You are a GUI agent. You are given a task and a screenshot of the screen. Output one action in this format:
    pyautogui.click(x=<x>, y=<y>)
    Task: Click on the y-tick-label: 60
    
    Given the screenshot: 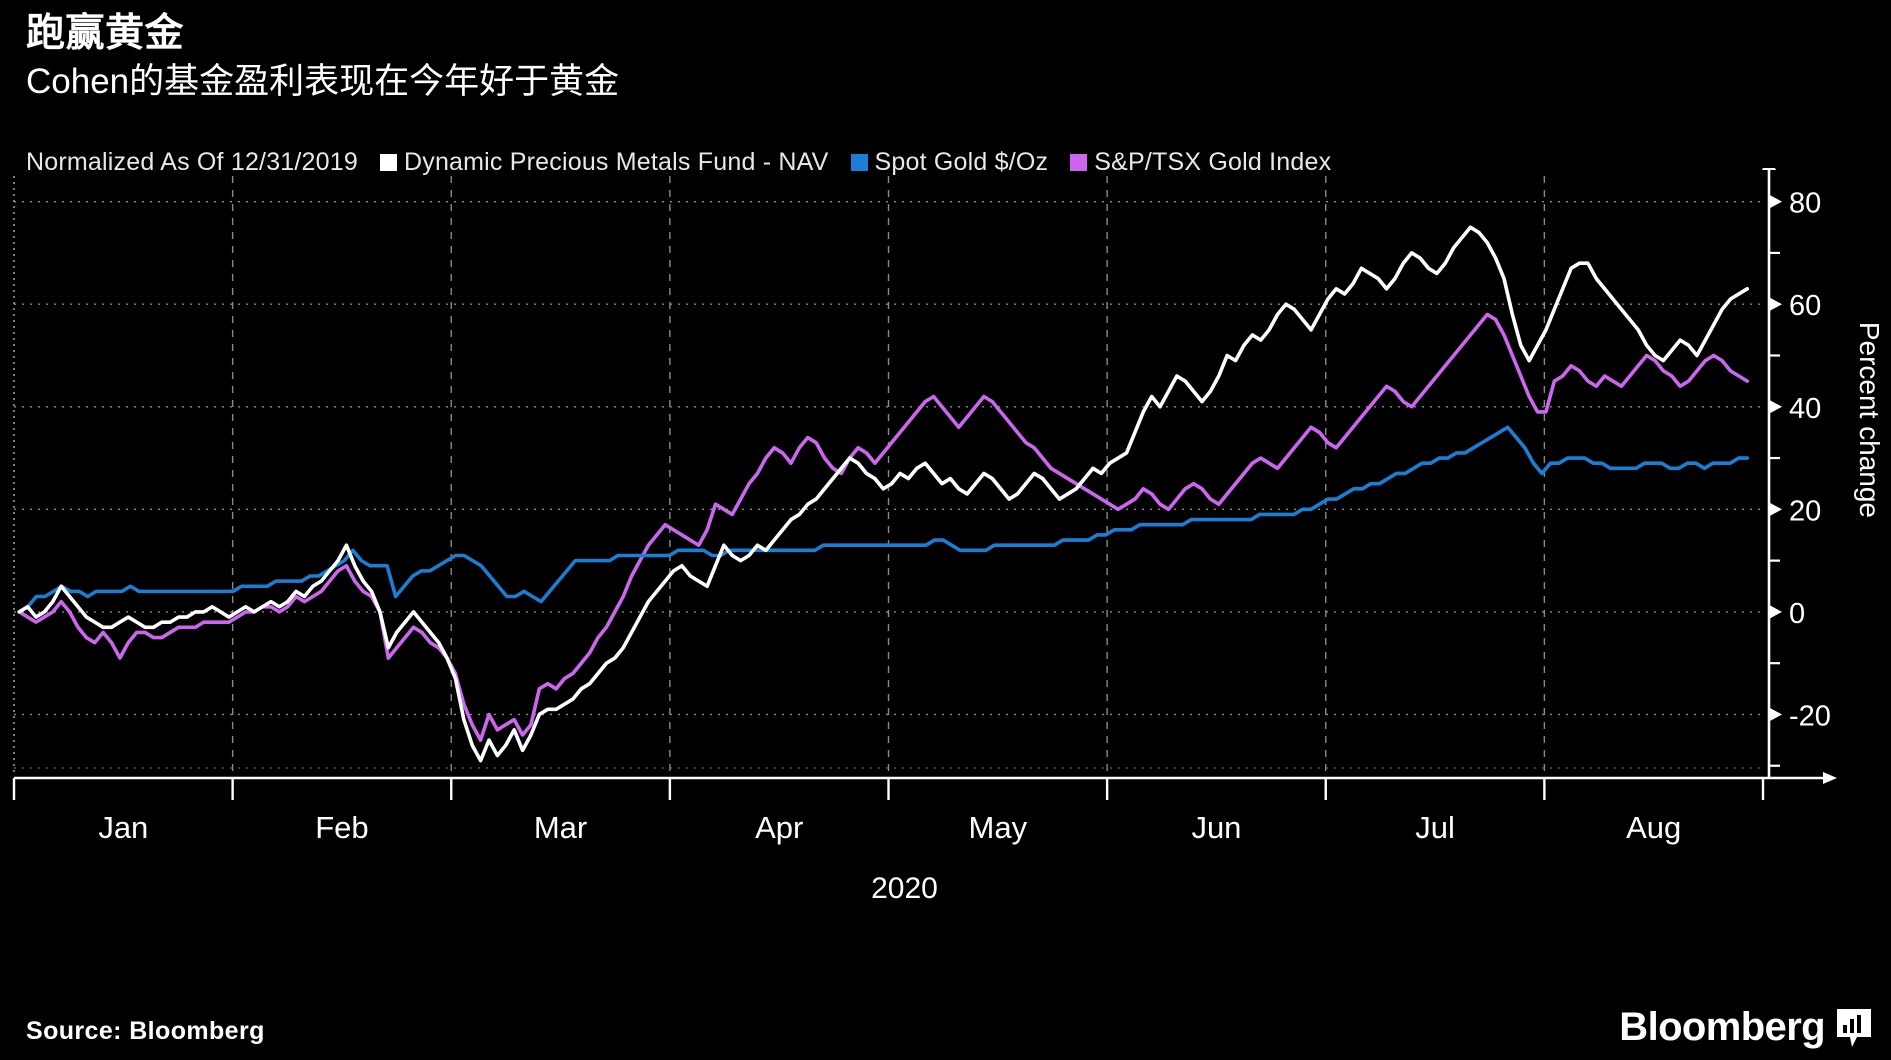 What is the action you would take?
    pyautogui.click(x=1805, y=306)
    